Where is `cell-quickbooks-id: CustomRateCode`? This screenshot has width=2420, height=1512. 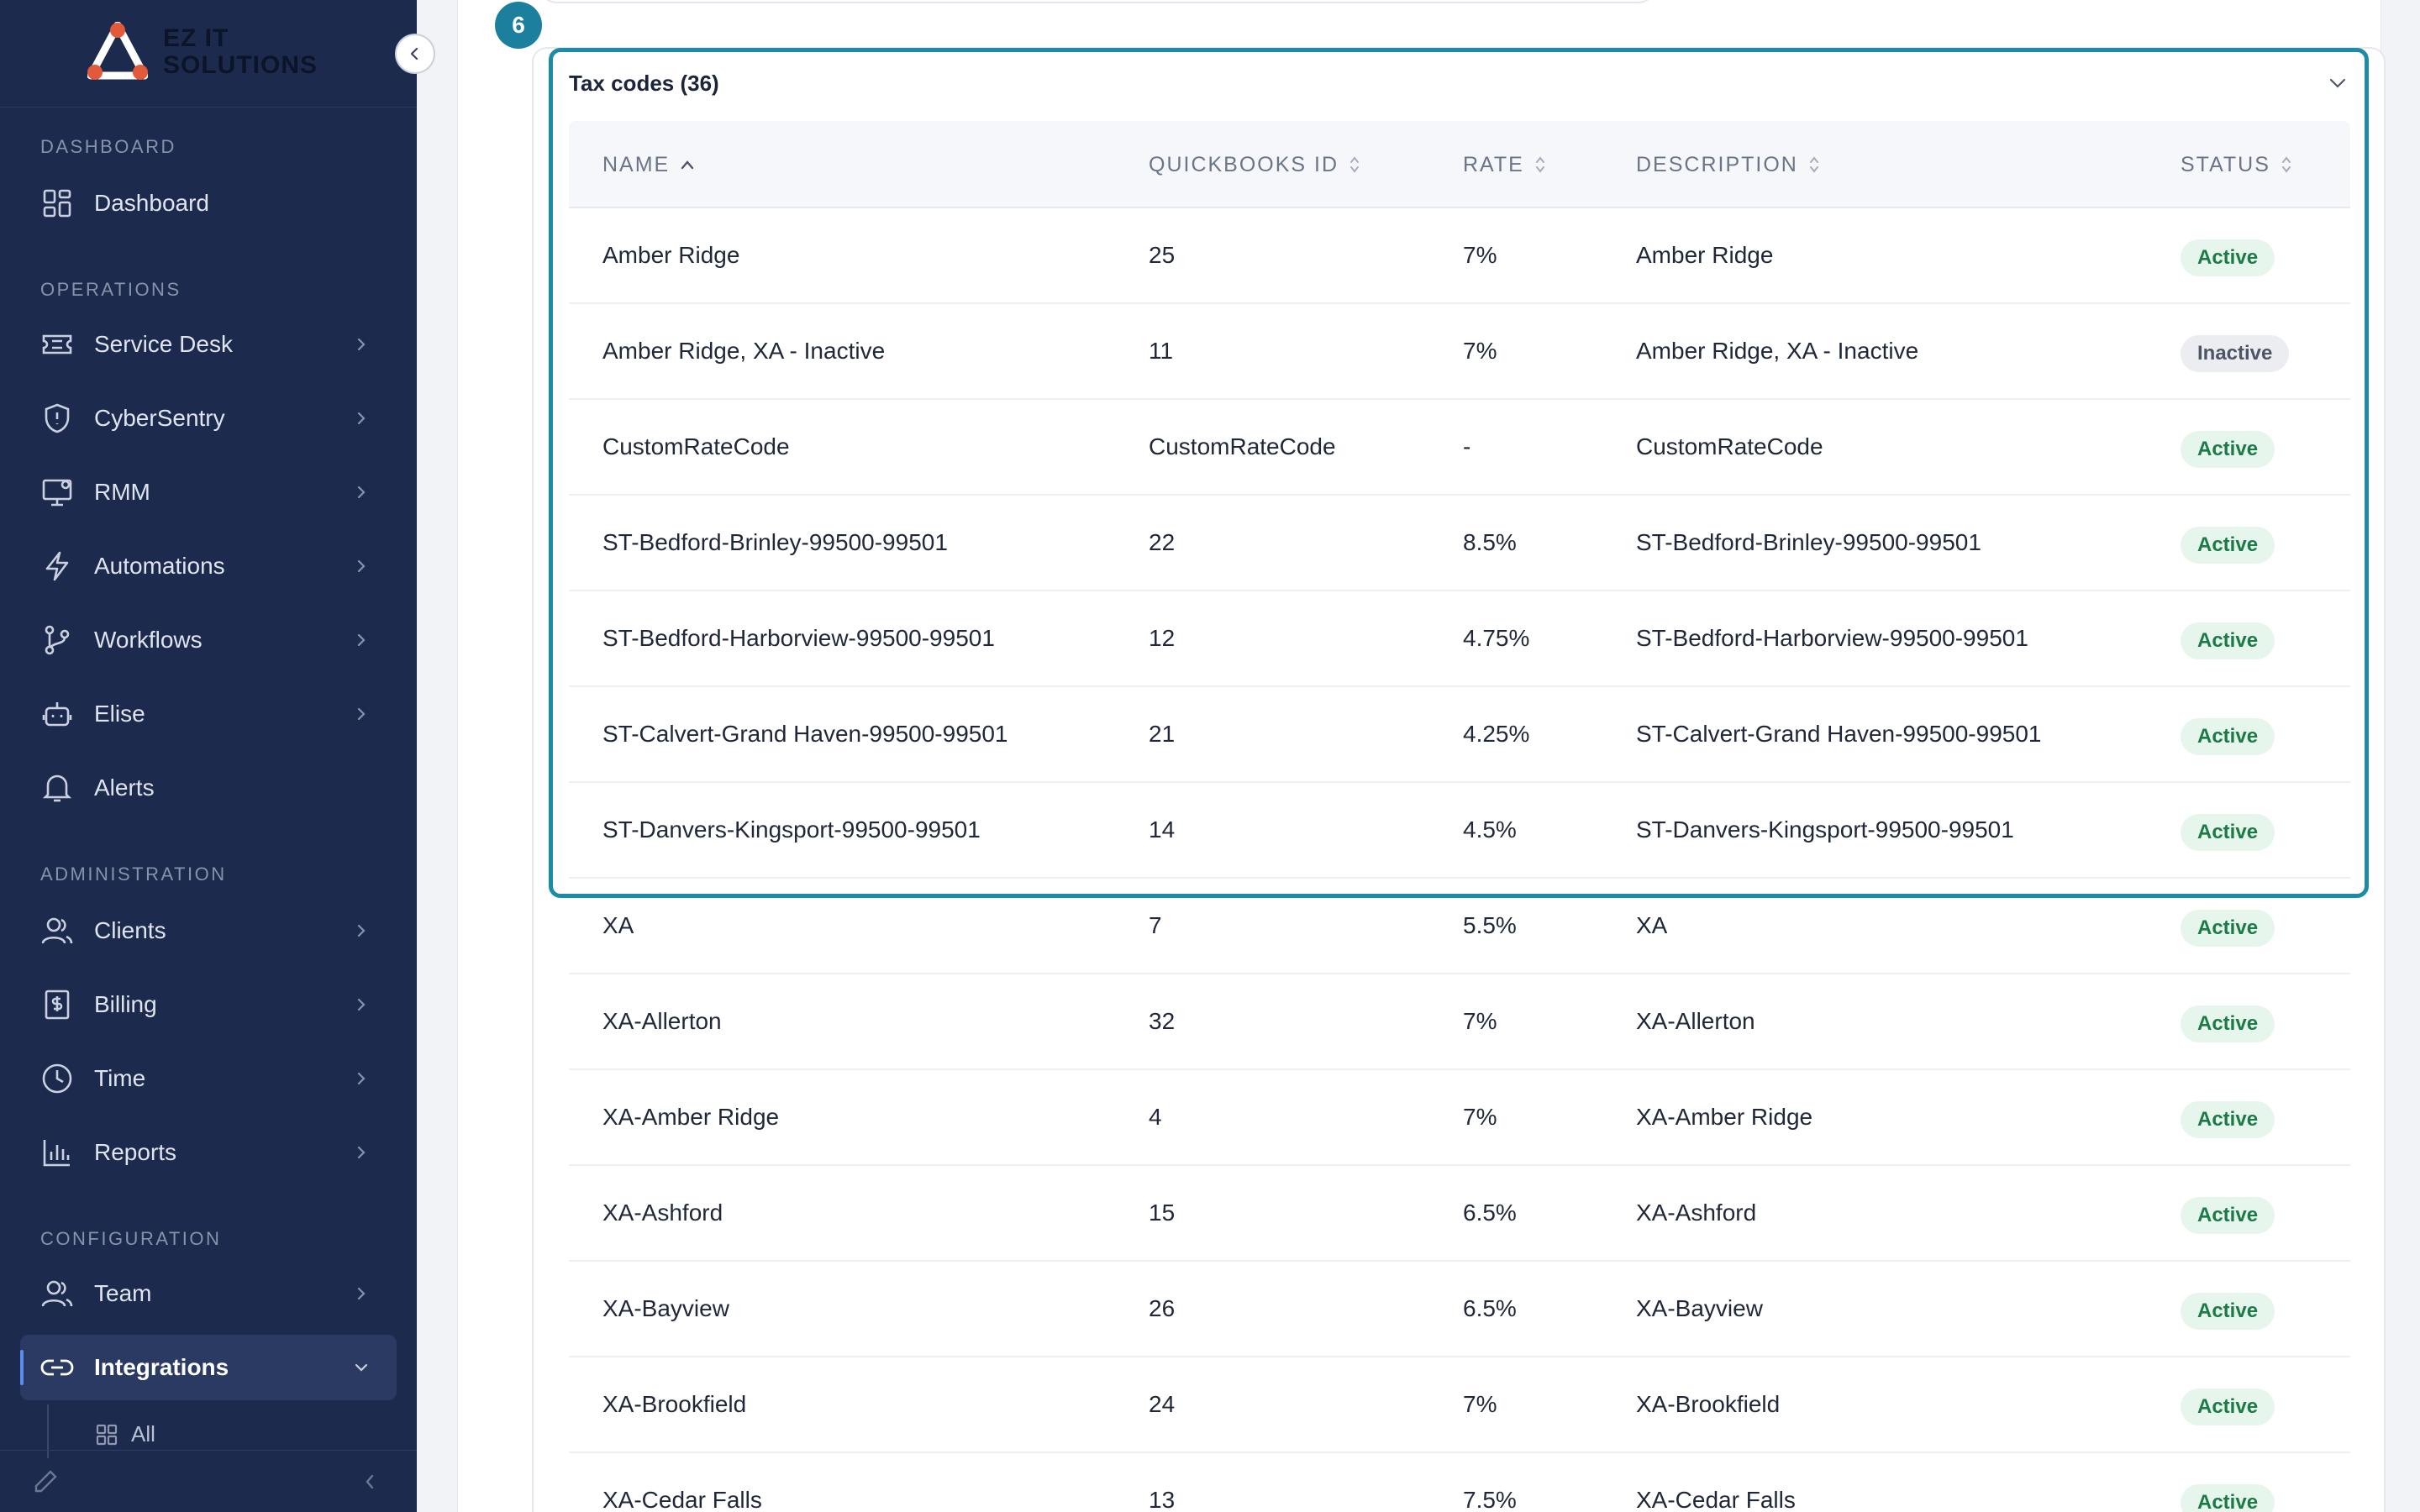
cell-quickbooks-id: CustomRateCode is located at coordinates (1242, 446).